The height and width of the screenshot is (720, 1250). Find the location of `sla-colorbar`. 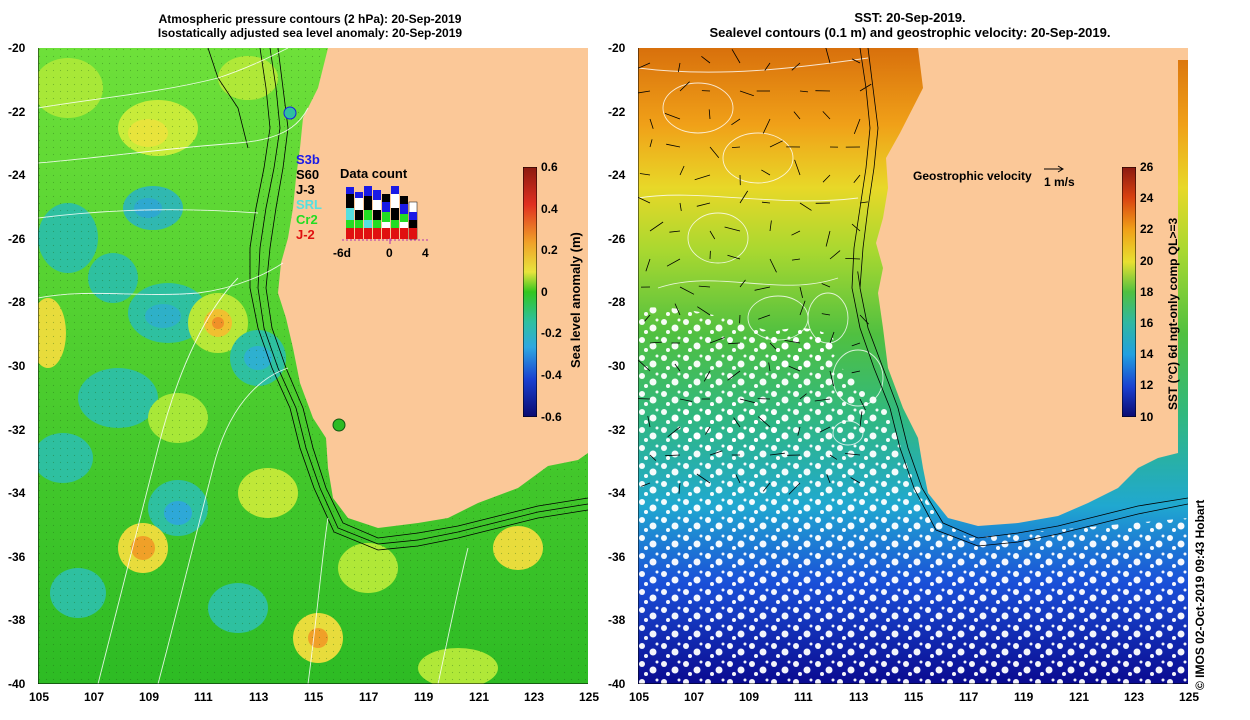

sla-colorbar is located at coordinates (530, 292).